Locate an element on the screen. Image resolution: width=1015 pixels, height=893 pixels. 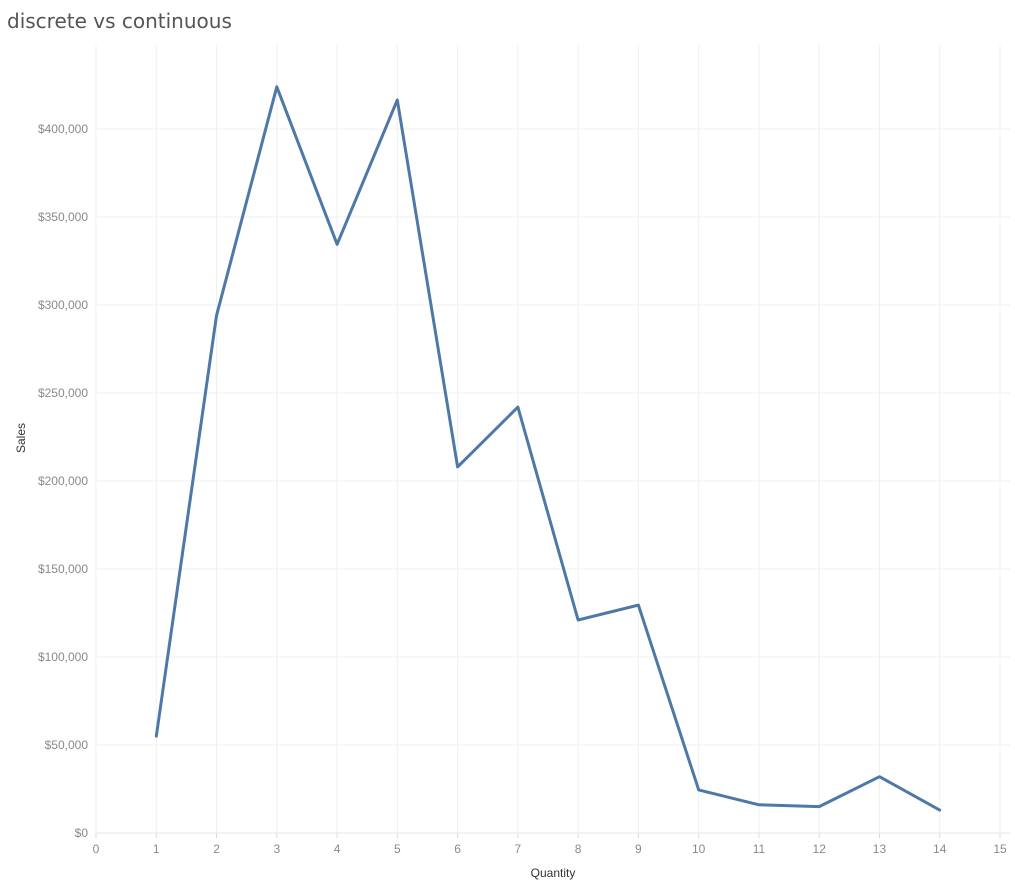
x-tick-label: 15 is located at coordinates (1000, 849).